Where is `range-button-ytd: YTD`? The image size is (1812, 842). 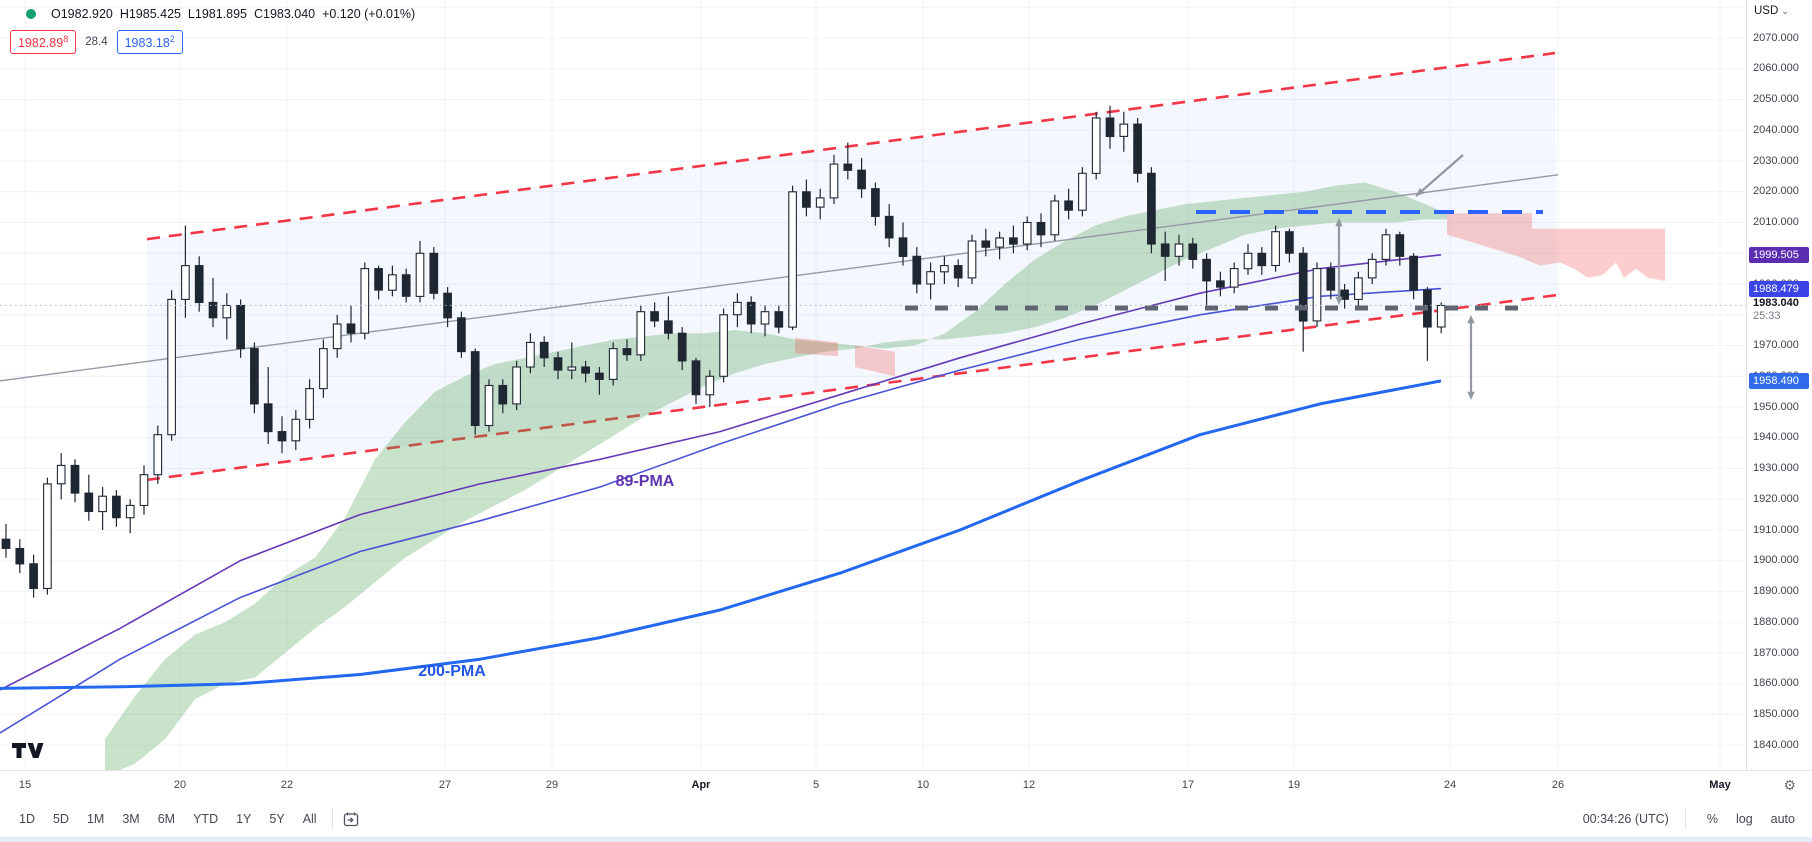
range-button-ytd: YTD is located at coordinates (206, 819).